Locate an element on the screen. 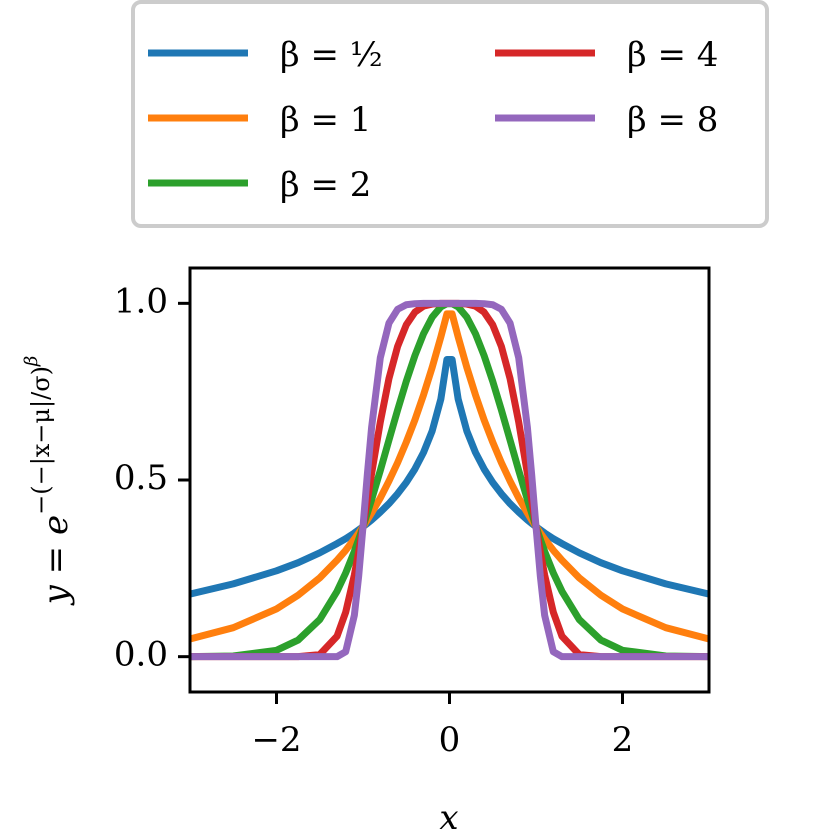 Image resolution: width=833 pixels, height=836 pixels. legend-label: β = 2 is located at coordinates (325, 185).